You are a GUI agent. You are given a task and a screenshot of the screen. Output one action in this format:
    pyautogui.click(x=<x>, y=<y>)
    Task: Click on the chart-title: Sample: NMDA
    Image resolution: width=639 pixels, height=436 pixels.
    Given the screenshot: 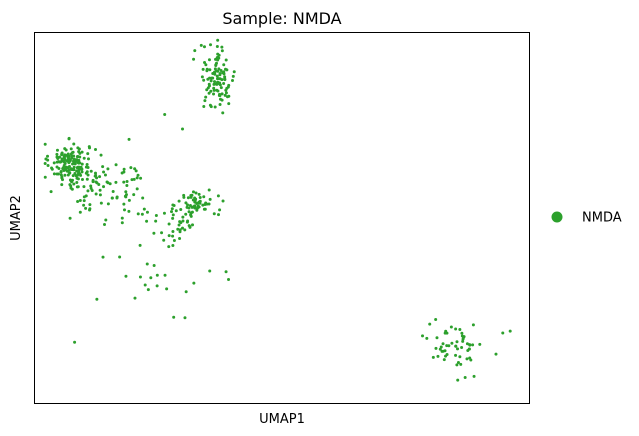 What is the action you would take?
    pyautogui.click(x=281, y=18)
    